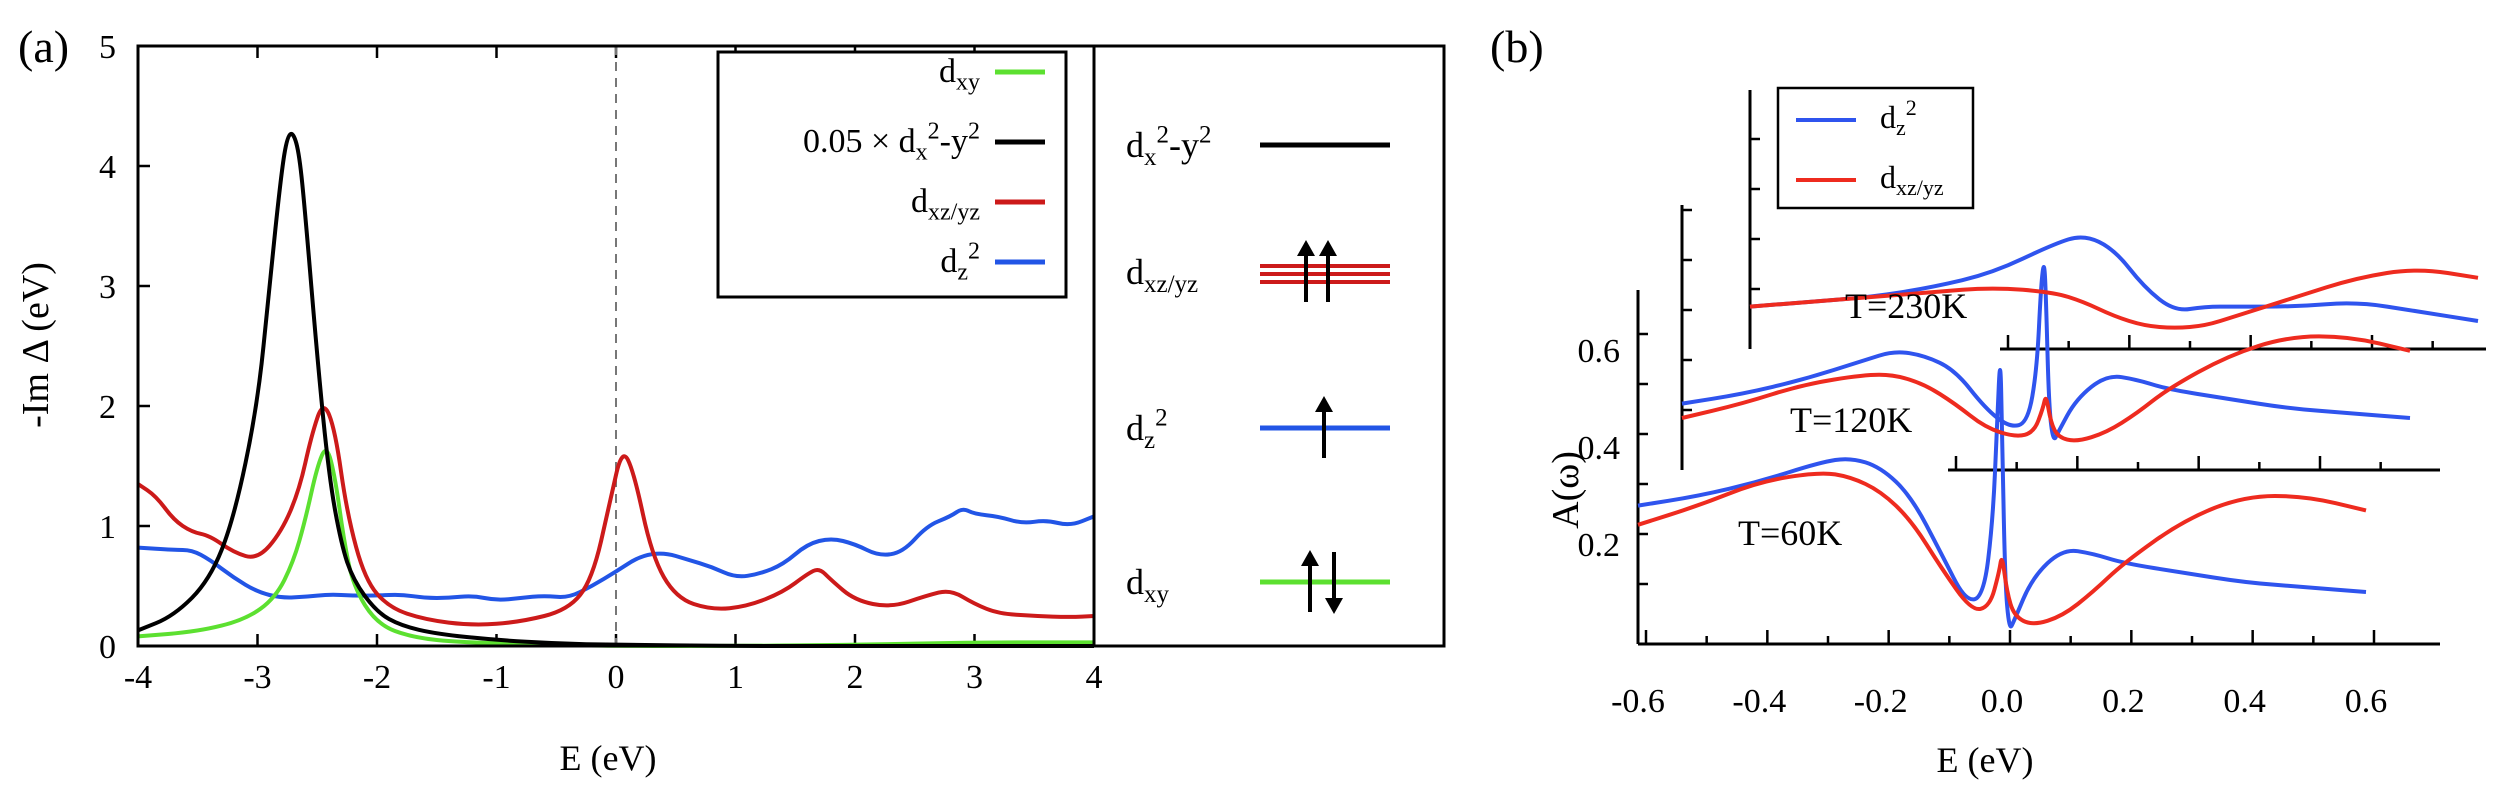 This screenshot has width=2496, height=791. I want to click on y-tick-label: 3, so click(107, 287).